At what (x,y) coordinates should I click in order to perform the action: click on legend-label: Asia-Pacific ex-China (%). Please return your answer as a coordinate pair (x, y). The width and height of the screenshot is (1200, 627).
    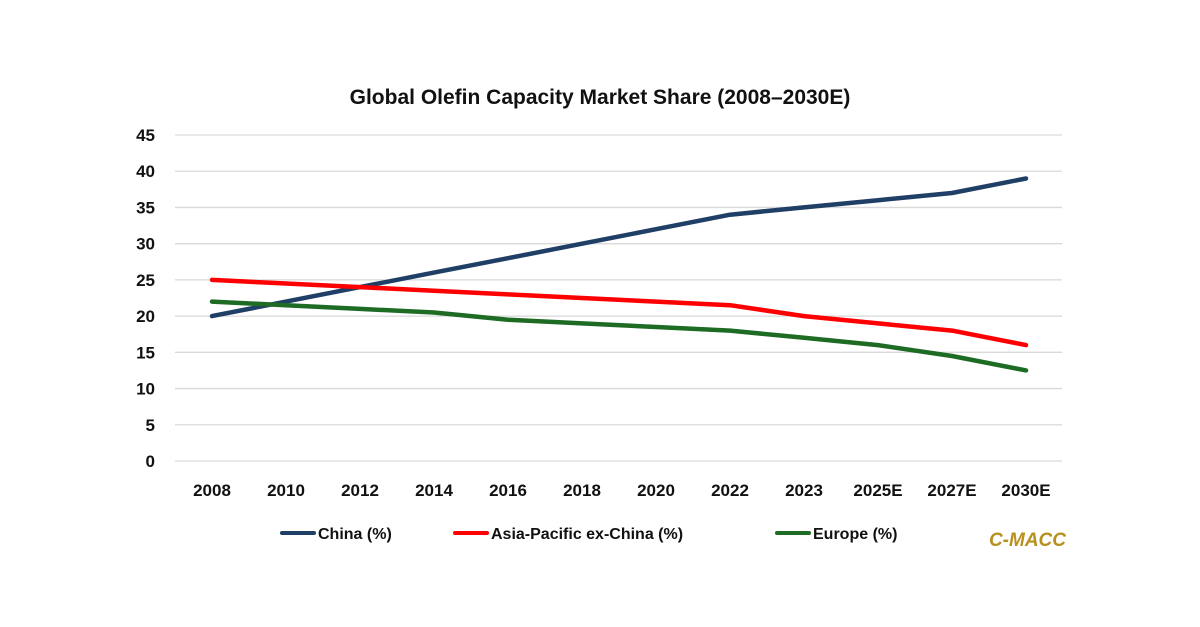
    Looking at the image, I should click on (587, 534).